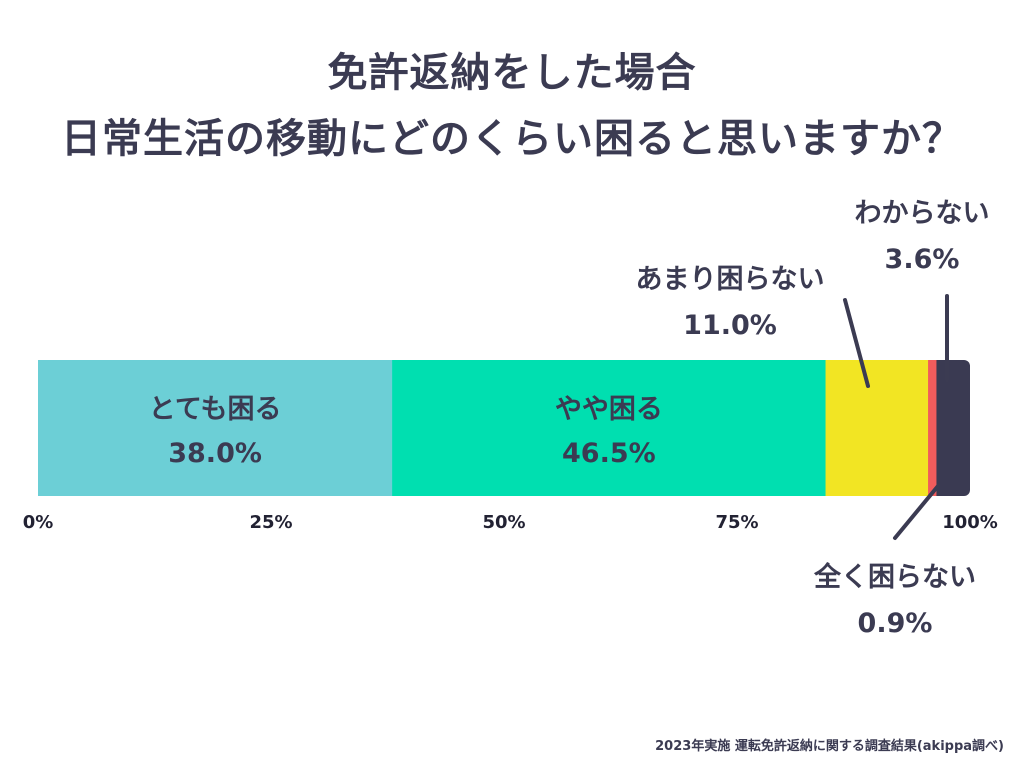 Image resolution: width=1024 pixels, height=768 pixels. I want to click on callout-value-label-5: 3.6%, so click(922, 259).